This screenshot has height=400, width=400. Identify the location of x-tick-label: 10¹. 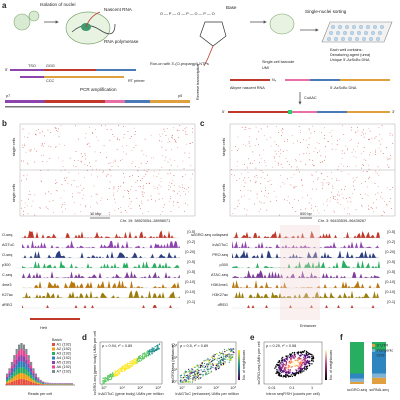
(199, 388).